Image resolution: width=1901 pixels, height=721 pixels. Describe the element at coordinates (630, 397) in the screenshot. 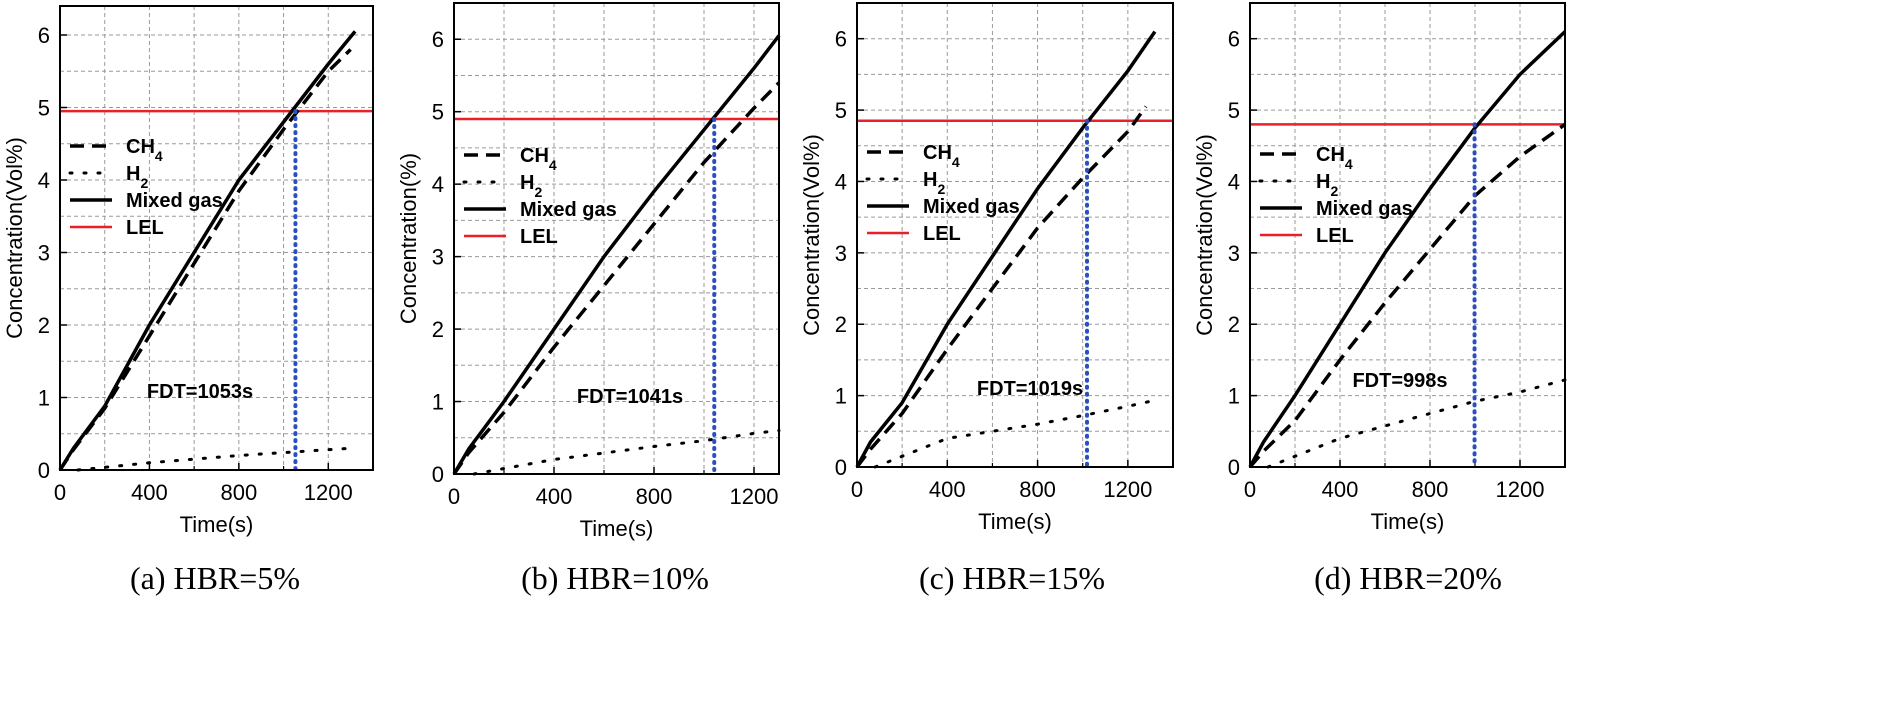

I see `fdt-label: FDT=1041s` at that location.